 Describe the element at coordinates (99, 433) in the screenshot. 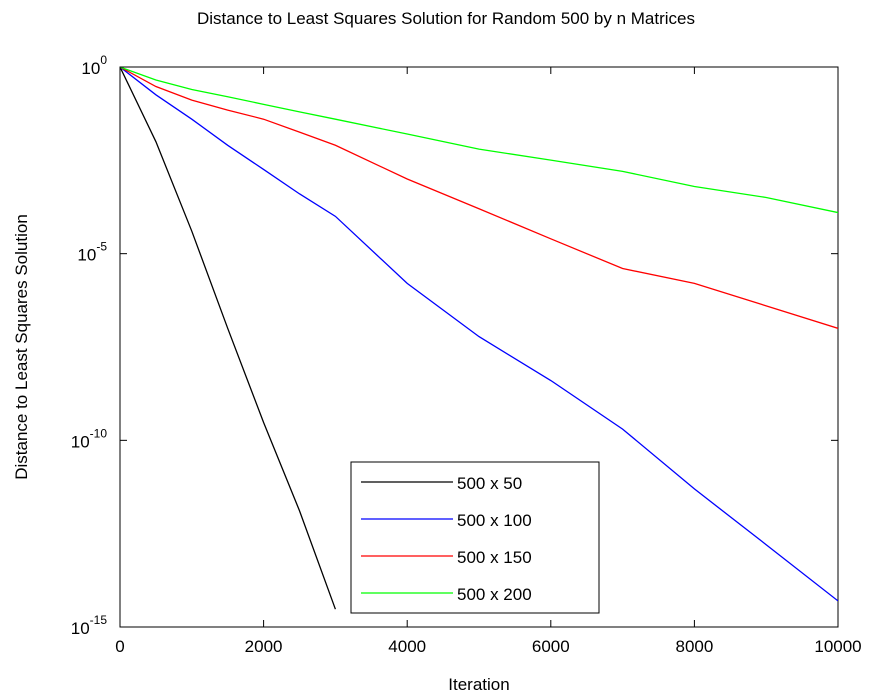

I see `tick-exponent: -10` at that location.